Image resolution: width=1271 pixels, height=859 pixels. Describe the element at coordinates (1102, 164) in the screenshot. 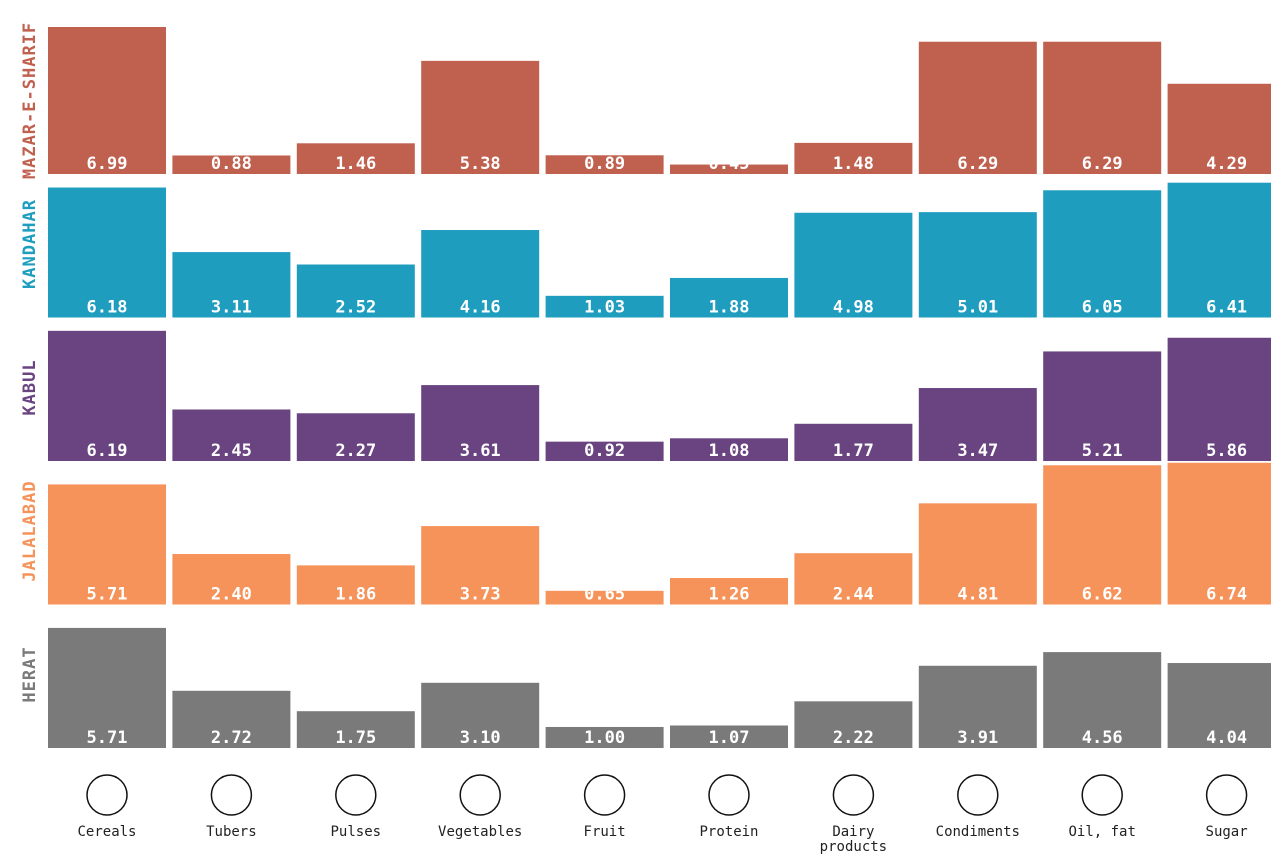

I see `value-label: 6.29` at that location.